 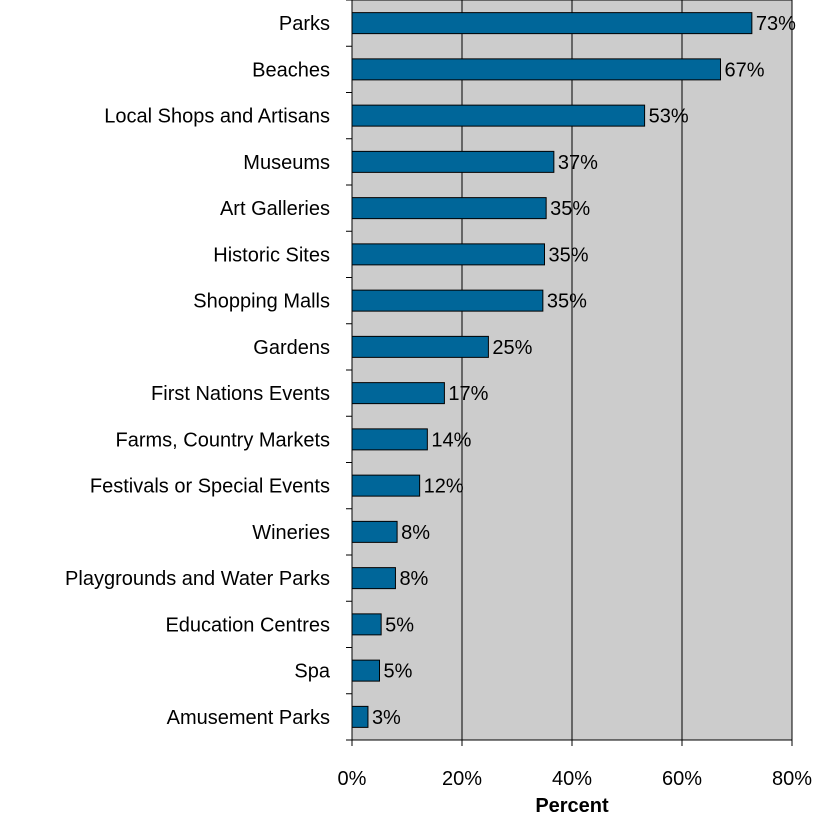 What do you see at coordinates (776, 24) in the screenshot?
I see `data-label: 73%` at bounding box center [776, 24].